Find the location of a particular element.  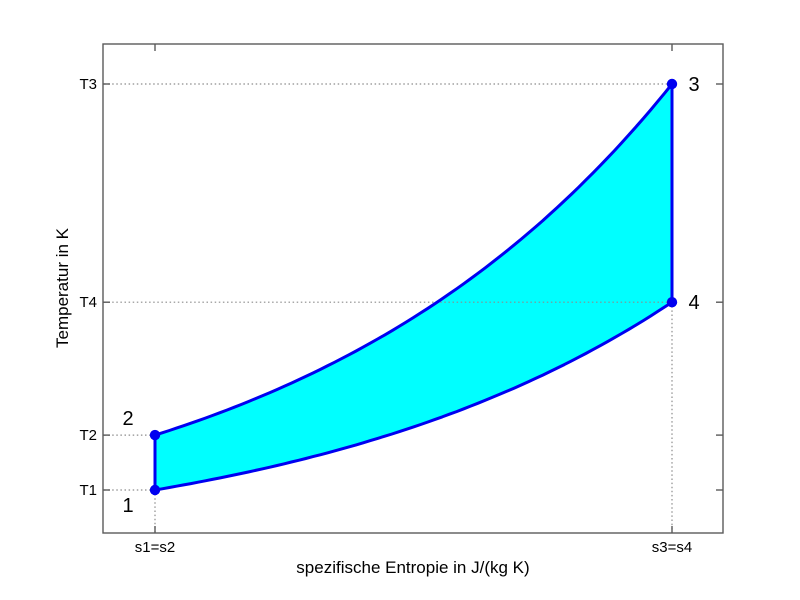

y-tick-label-T1: T1 is located at coordinates (88, 490).